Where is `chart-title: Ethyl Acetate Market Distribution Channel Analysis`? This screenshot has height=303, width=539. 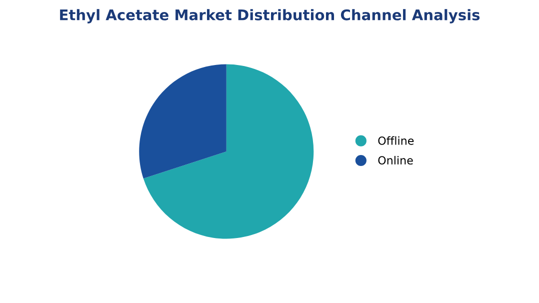
chart-title: Ethyl Acetate Market Distribution Channel Analysis is located at coordinates (270, 16).